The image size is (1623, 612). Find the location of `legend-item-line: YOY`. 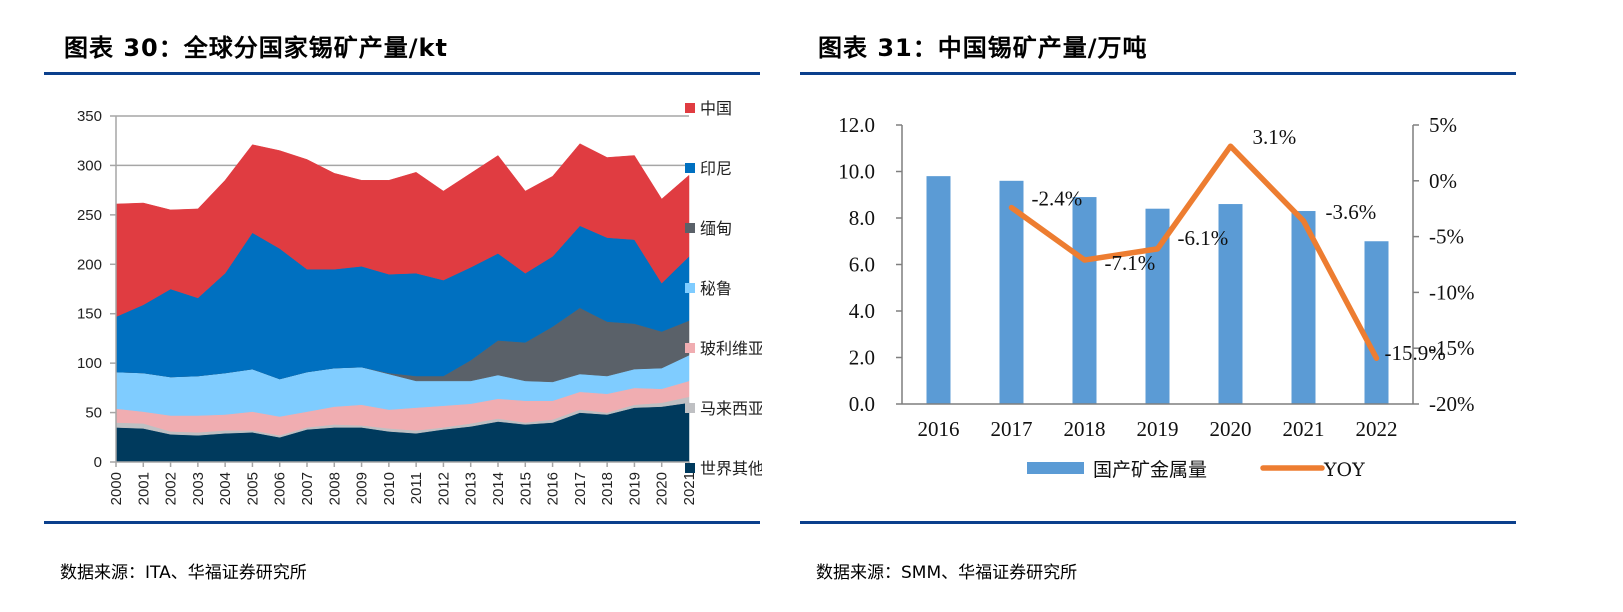

legend-item-line: YOY is located at coordinates (1312, 470).